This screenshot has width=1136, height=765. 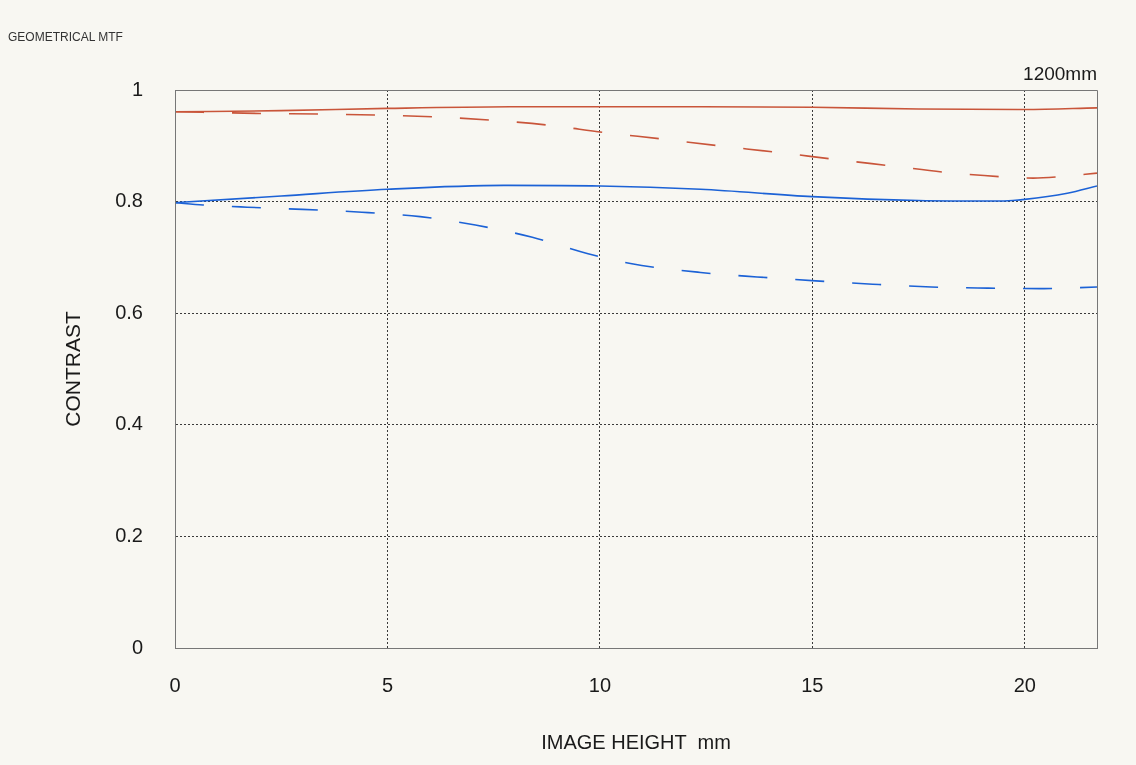 What do you see at coordinates (175, 684) in the screenshot?
I see `x-tick-label: 0` at bounding box center [175, 684].